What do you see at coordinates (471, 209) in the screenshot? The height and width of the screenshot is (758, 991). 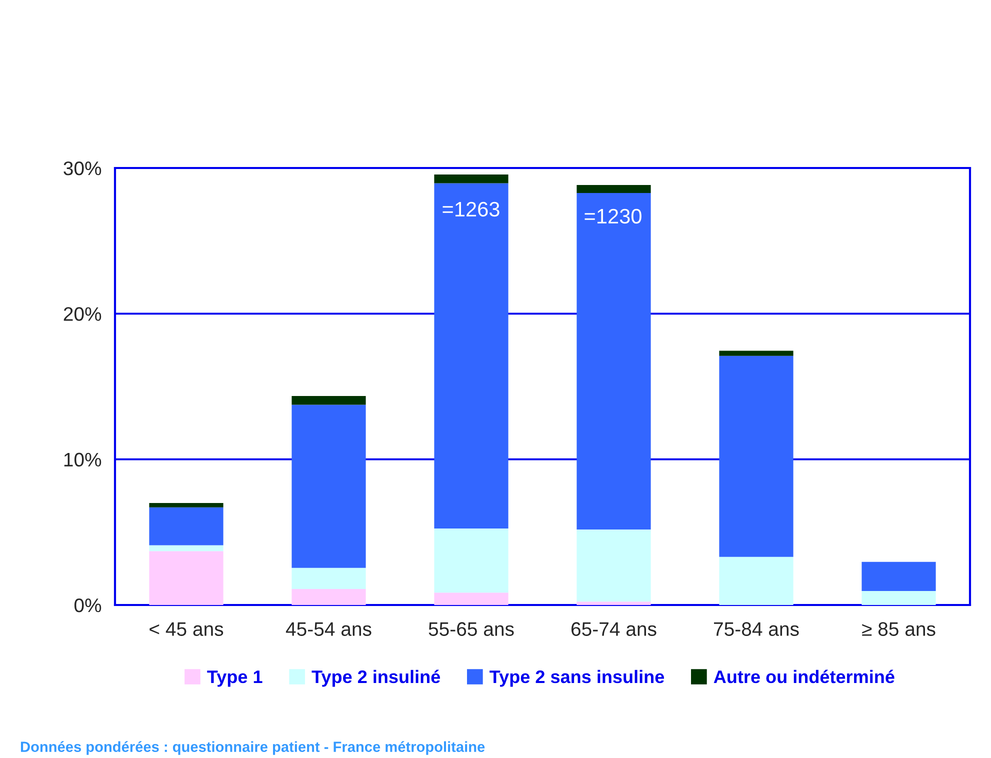 I see `annotation: =1263` at bounding box center [471, 209].